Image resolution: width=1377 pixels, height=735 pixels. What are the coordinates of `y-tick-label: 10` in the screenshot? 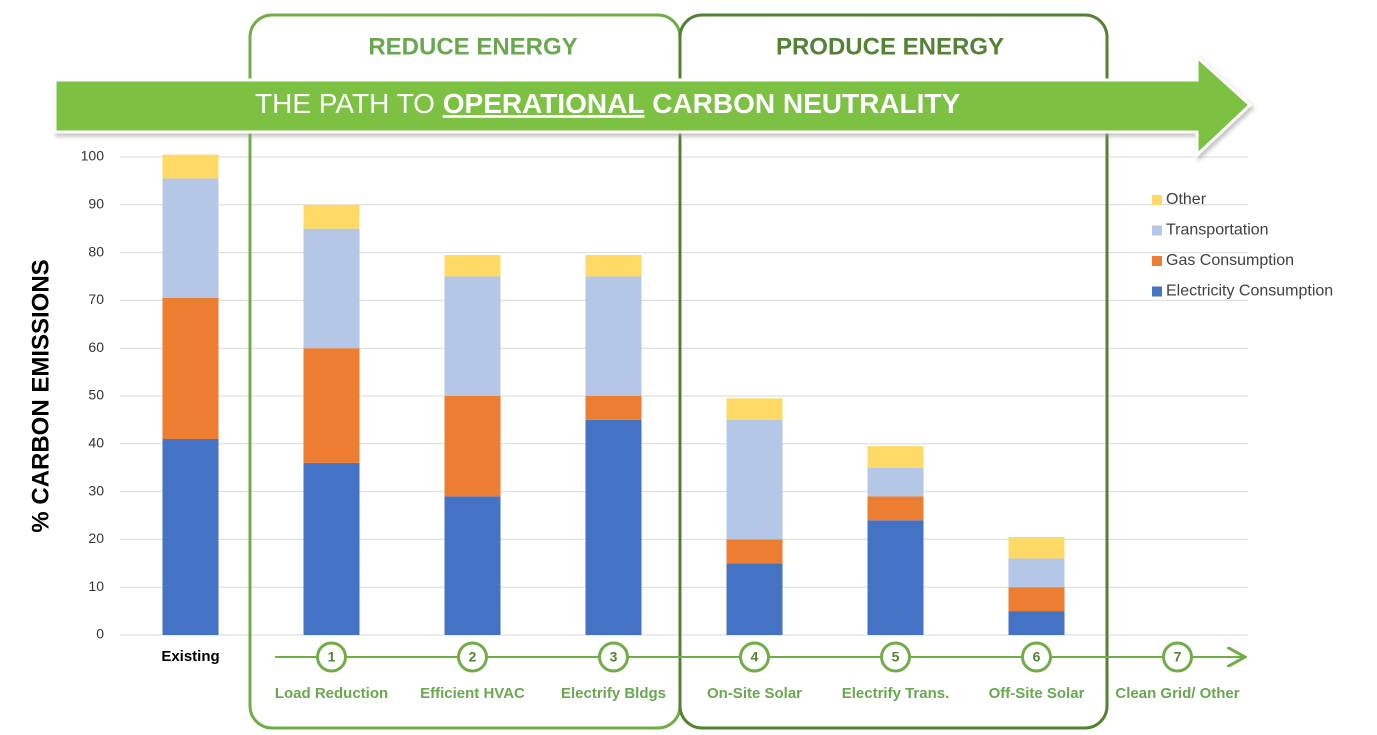 It's located at (96, 586).